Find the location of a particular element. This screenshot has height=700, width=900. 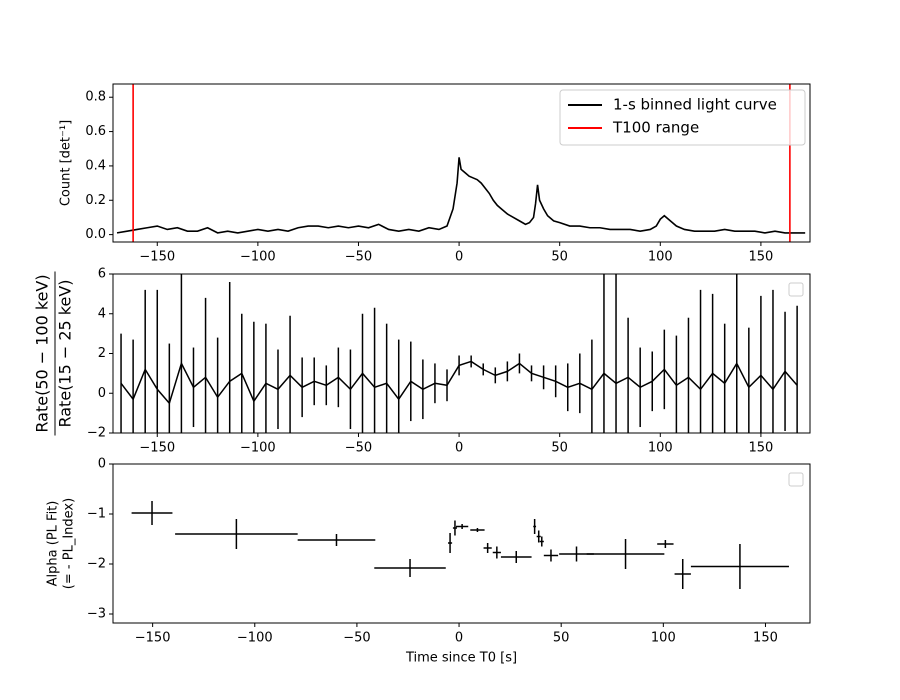

y-axis-label: Alpha (PL Fit) is located at coordinates (53, 544).